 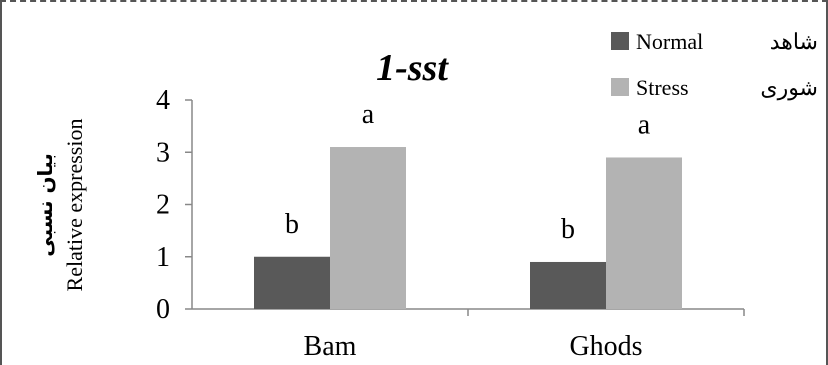 I want to click on x-category-label: Ghods, so click(x=605, y=346).